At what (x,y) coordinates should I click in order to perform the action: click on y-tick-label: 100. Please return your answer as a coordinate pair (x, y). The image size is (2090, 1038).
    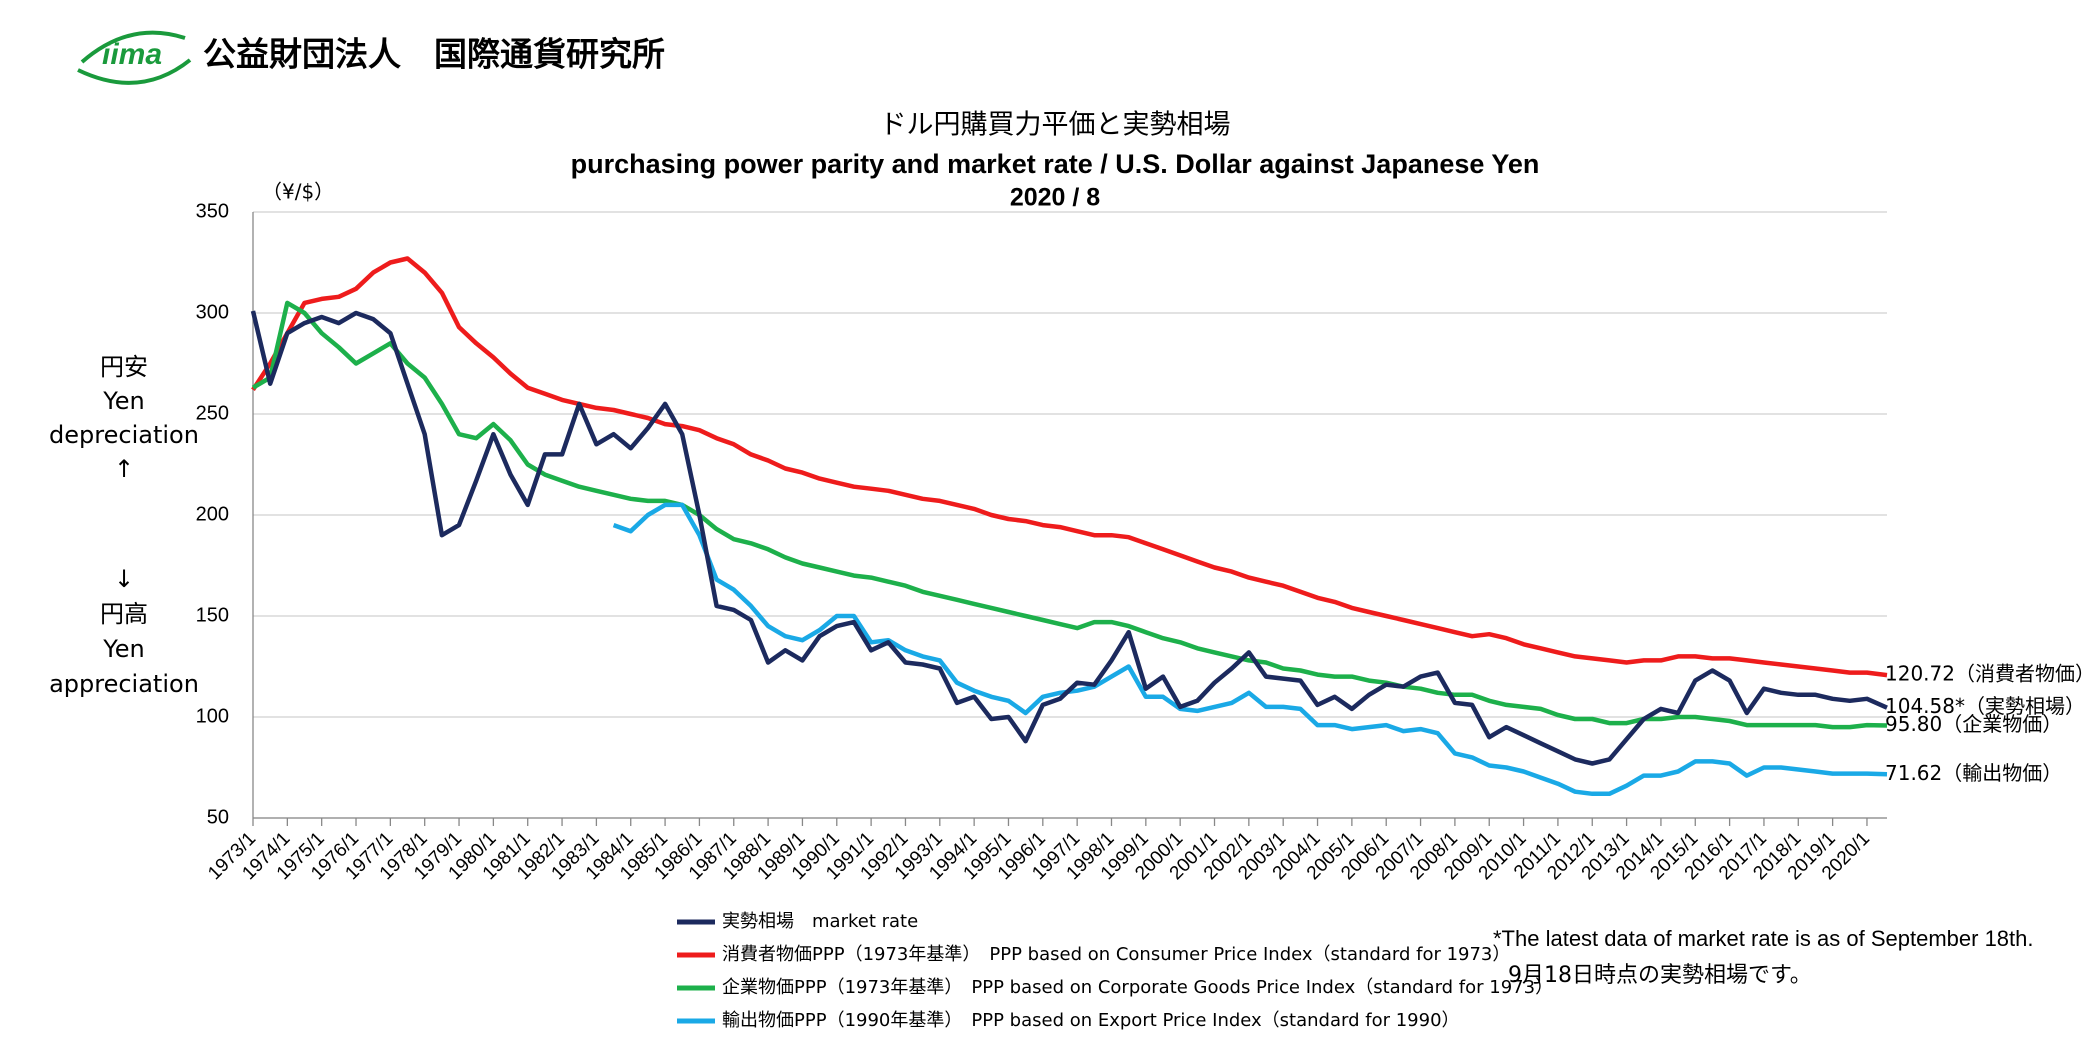
    Looking at the image, I should click on (212, 716).